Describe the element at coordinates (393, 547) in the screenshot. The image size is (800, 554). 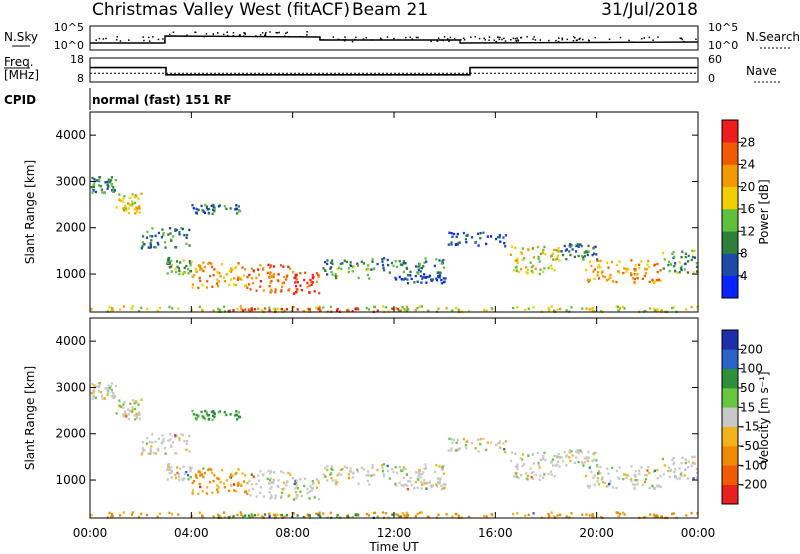
I see `x-axis-label: Time UT` at that location.